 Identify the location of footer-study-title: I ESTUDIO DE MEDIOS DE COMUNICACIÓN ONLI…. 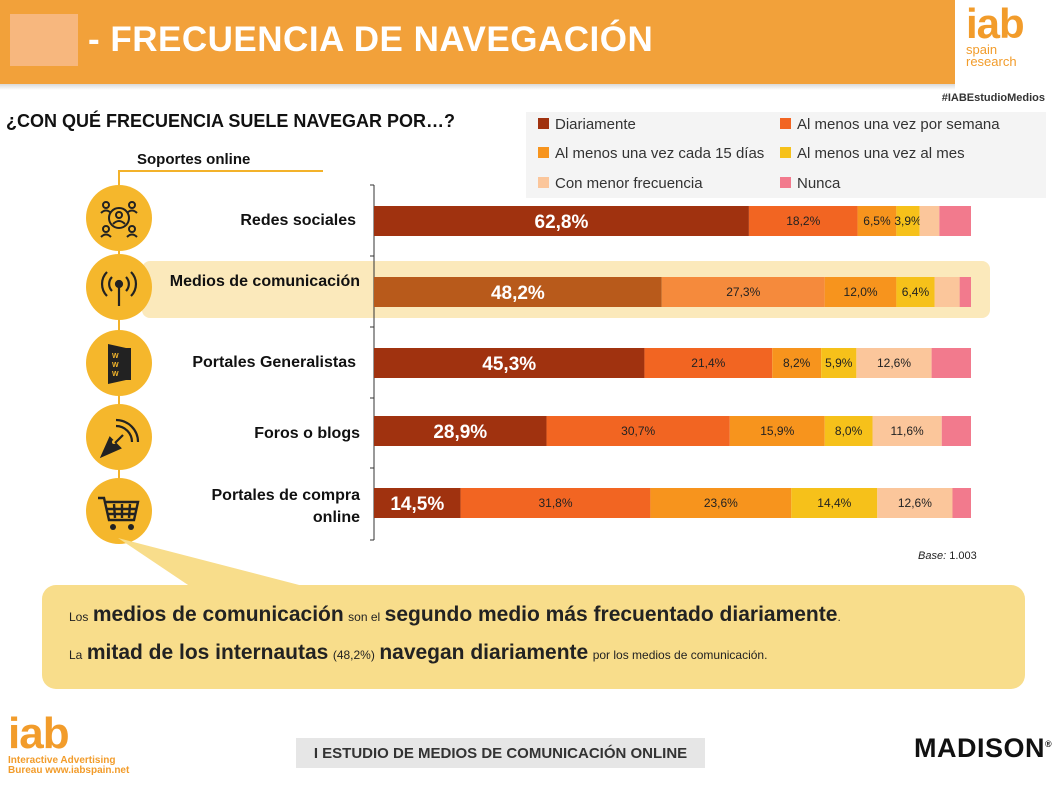
(500, 753).